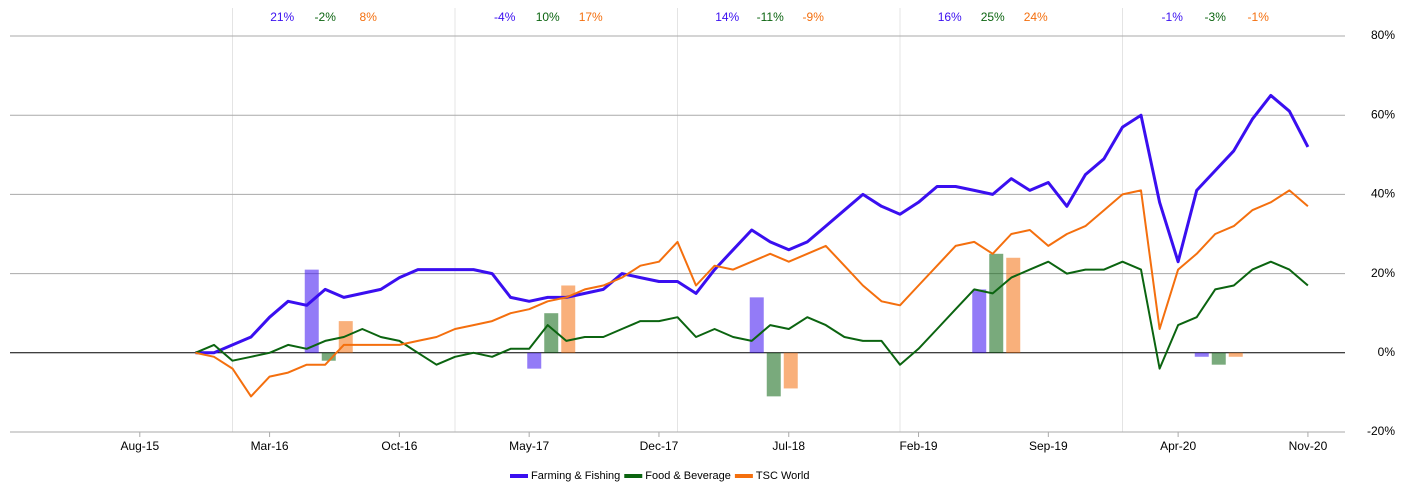 The image size is (1409, 482). Describe the element at coordinates (1383, 114) in the screenshot. I see `y-tick-label: 60%` at that location.